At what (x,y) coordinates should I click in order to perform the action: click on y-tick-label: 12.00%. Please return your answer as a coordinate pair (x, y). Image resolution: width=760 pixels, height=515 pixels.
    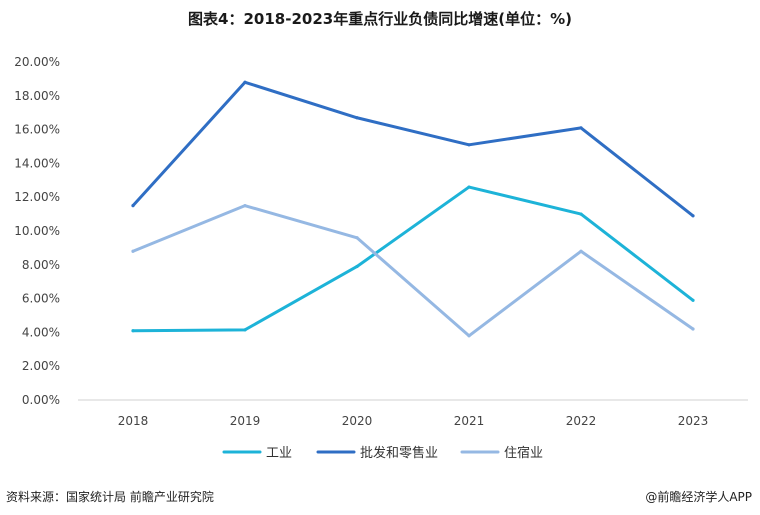
    Looking at the image, I should click on (37, 197).